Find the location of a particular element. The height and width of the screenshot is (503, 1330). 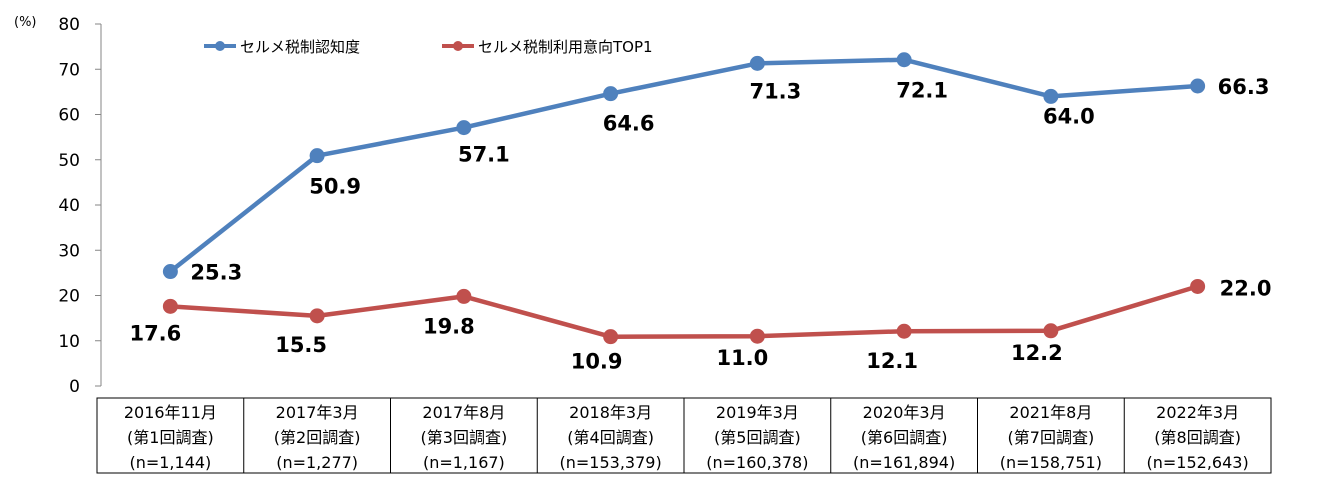

x-category-label: (第5回調査) is located at coordinates (757, 437).